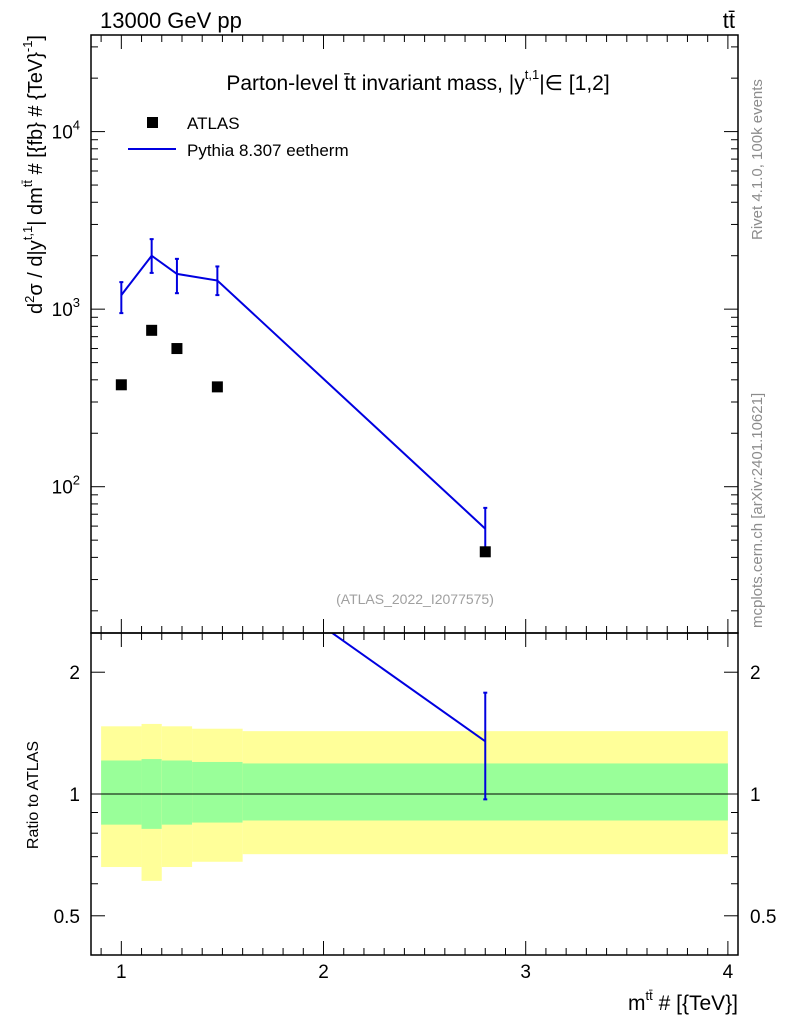  I want to click on ratio-y-tick-label: 0.5, so click(67, 917).